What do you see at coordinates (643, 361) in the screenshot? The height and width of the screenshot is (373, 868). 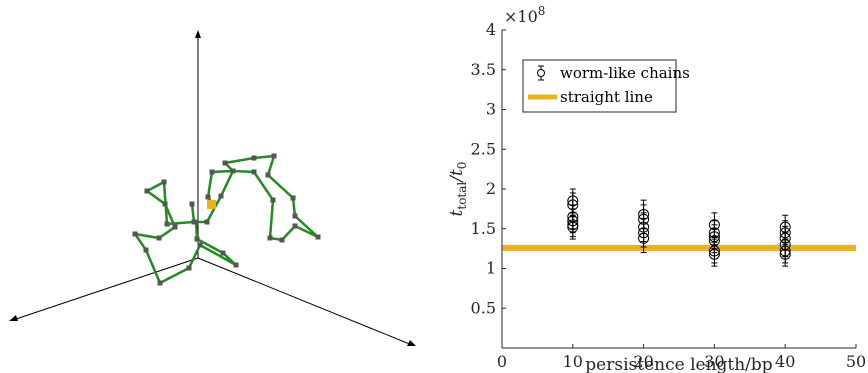 I see `x-tick-label: 20` at bounding box center [643, 361].